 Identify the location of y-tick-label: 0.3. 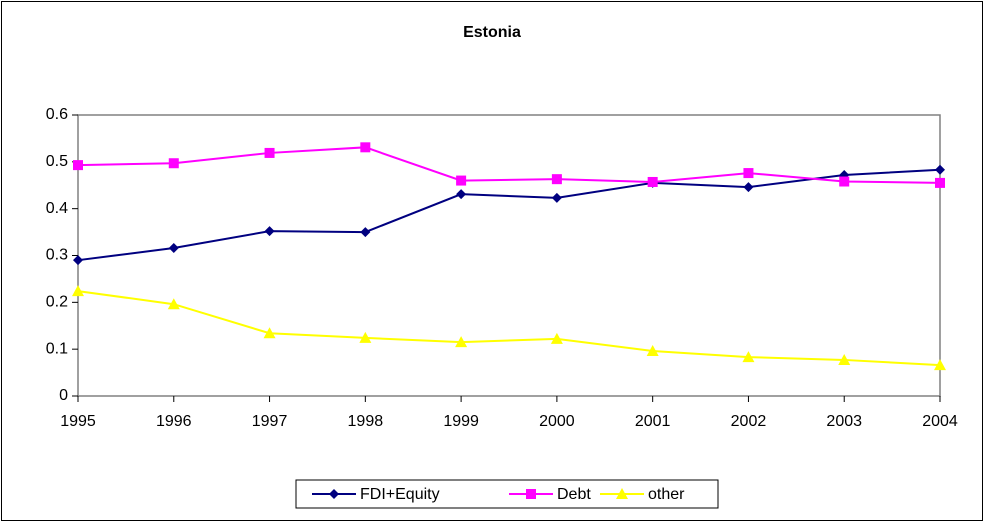
(57, 255).